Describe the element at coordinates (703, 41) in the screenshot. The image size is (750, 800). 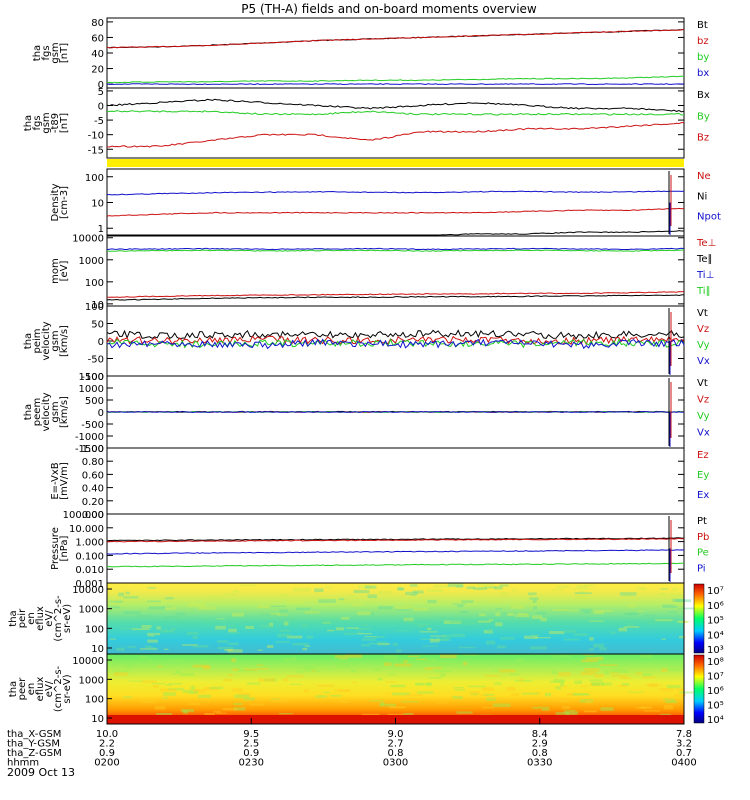
I see `legend-red: bz` at that location.